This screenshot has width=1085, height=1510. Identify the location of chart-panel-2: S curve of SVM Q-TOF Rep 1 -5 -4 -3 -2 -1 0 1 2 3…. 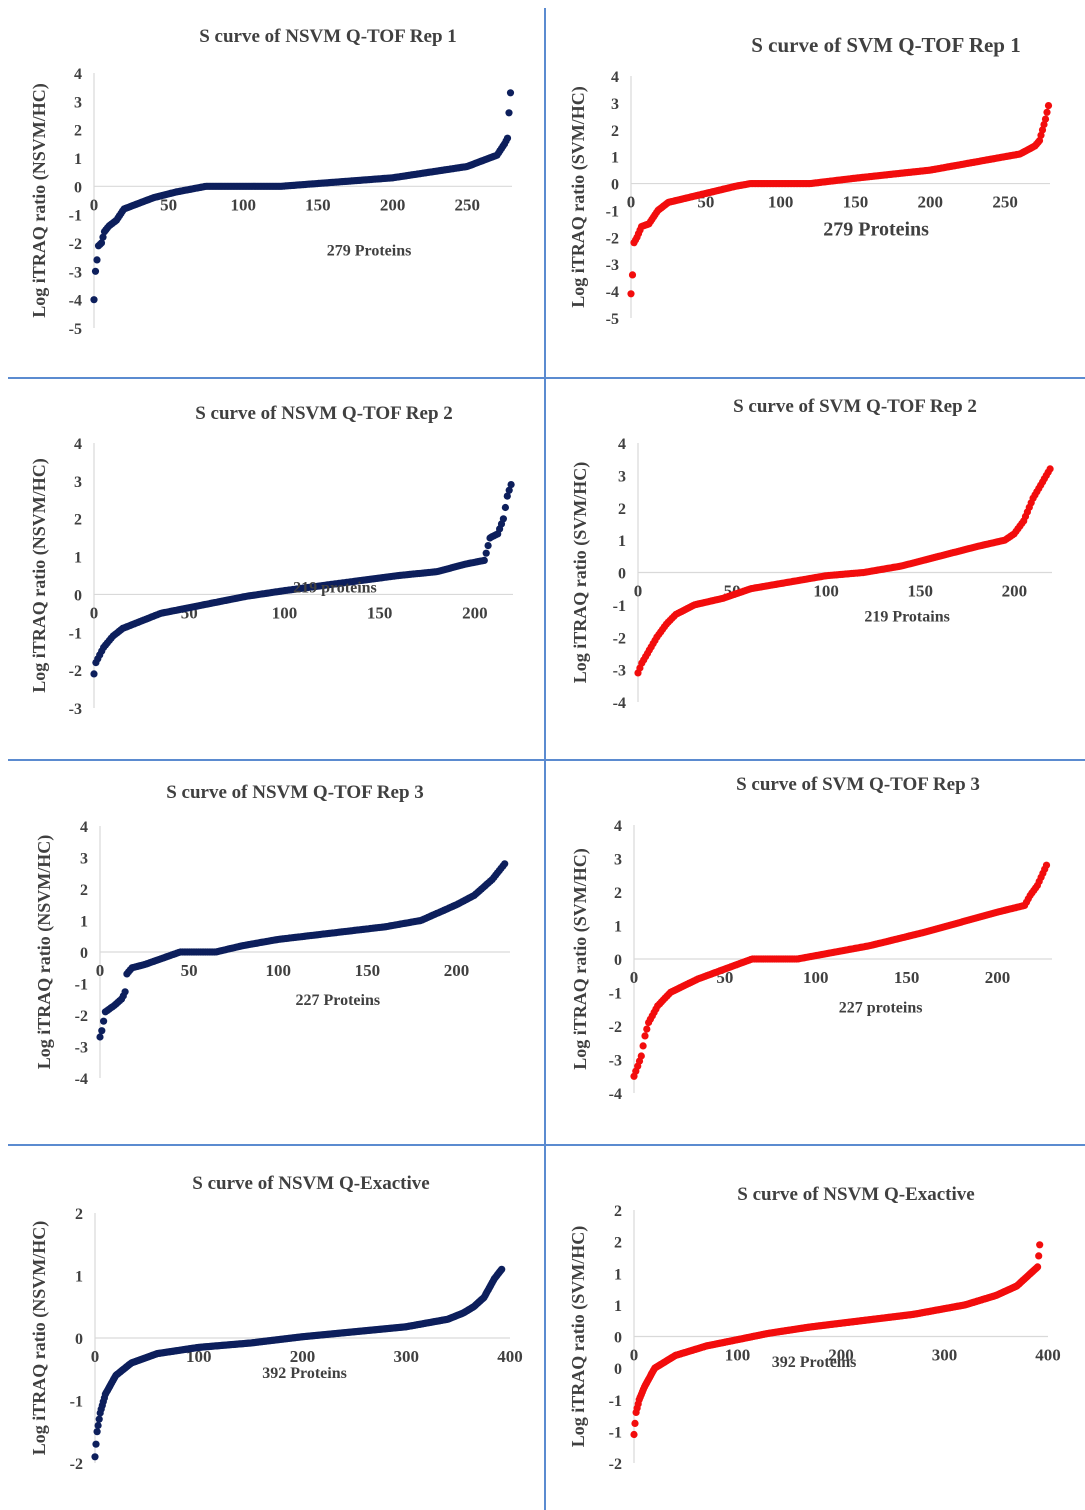
(810, 180).